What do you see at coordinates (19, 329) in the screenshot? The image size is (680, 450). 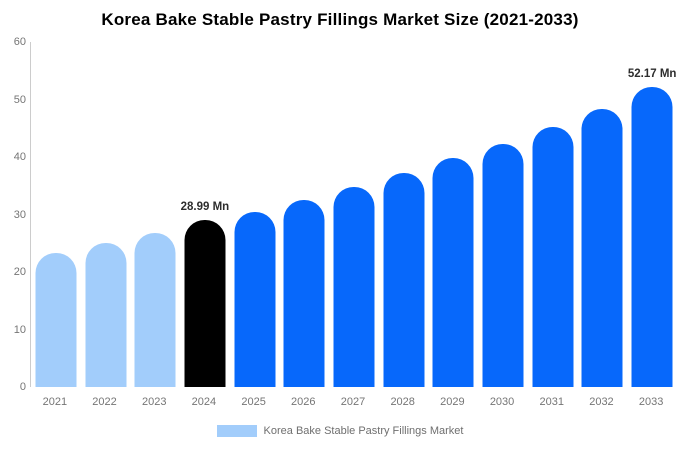 I see `y-tick-label: 10` at bounding box center [19, 329].